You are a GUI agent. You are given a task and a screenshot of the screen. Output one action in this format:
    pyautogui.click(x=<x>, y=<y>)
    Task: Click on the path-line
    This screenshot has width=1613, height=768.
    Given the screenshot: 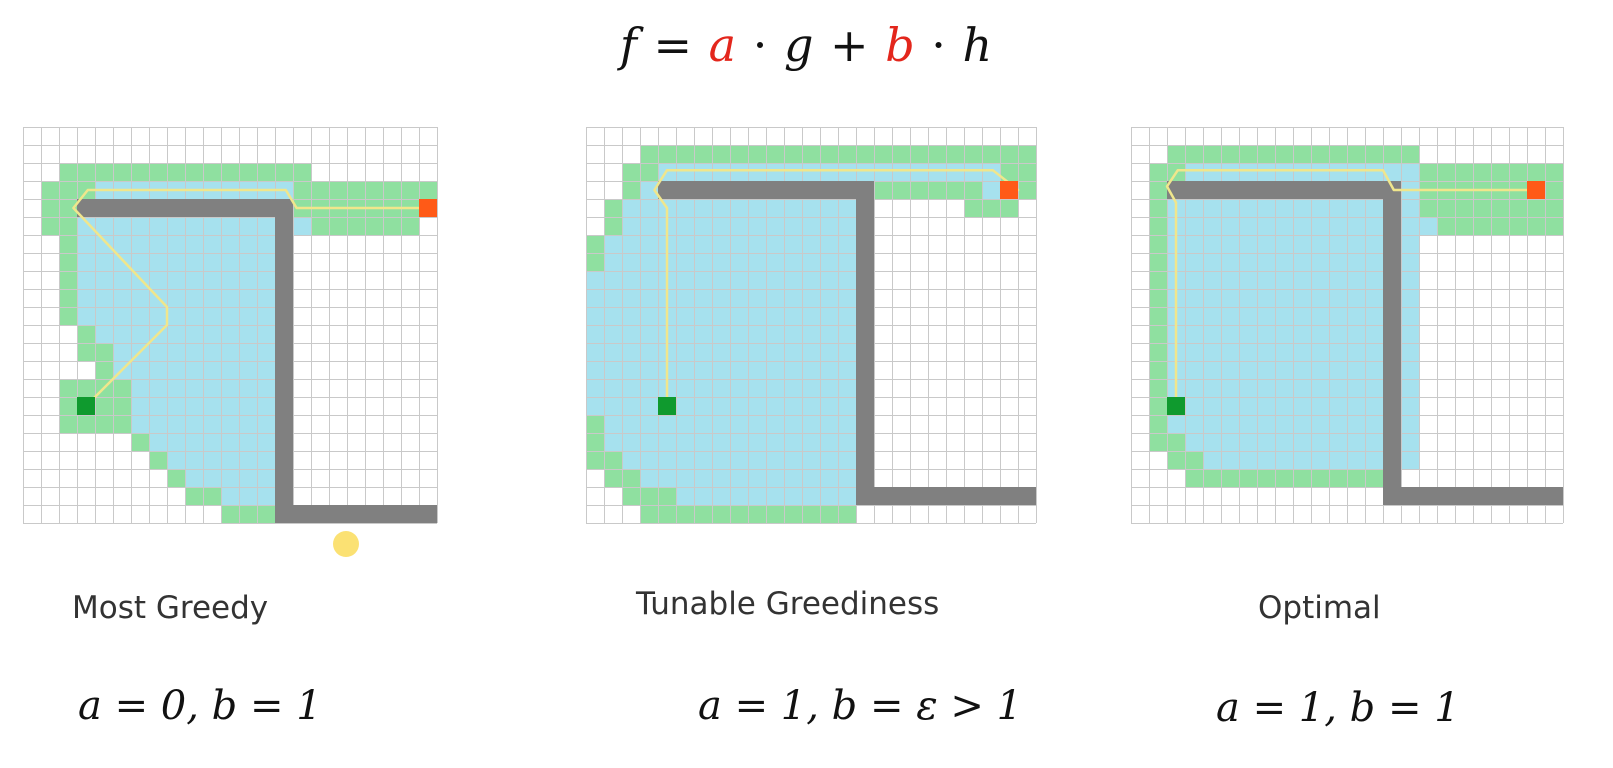 What is the action you would take?
    pyautogui.click(x=251, y=298)
    